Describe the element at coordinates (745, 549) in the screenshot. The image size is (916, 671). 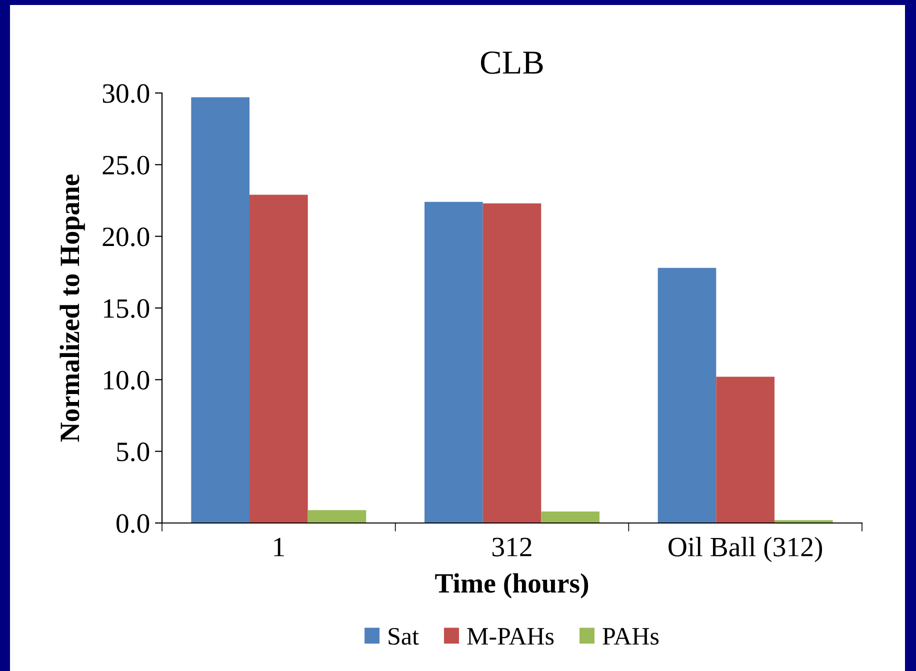
I see `x-tick-label: Oil Ball (312)` at that location.